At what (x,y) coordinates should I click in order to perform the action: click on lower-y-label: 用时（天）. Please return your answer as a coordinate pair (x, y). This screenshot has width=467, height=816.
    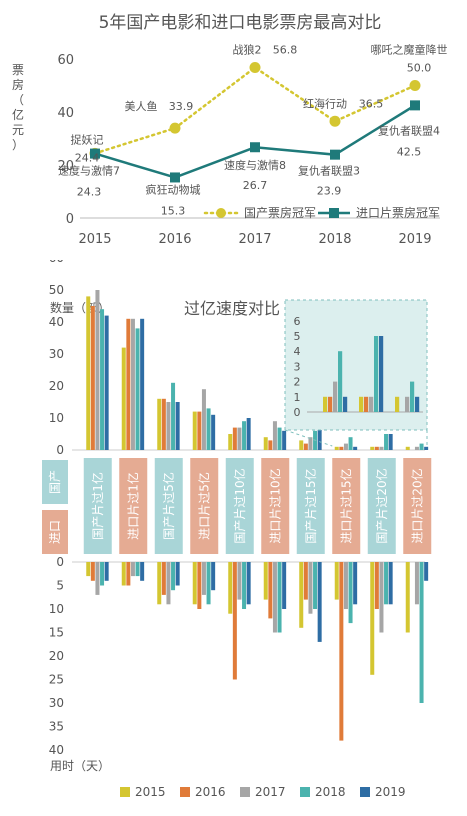
    Looking at the image, I should click on (80, 766).